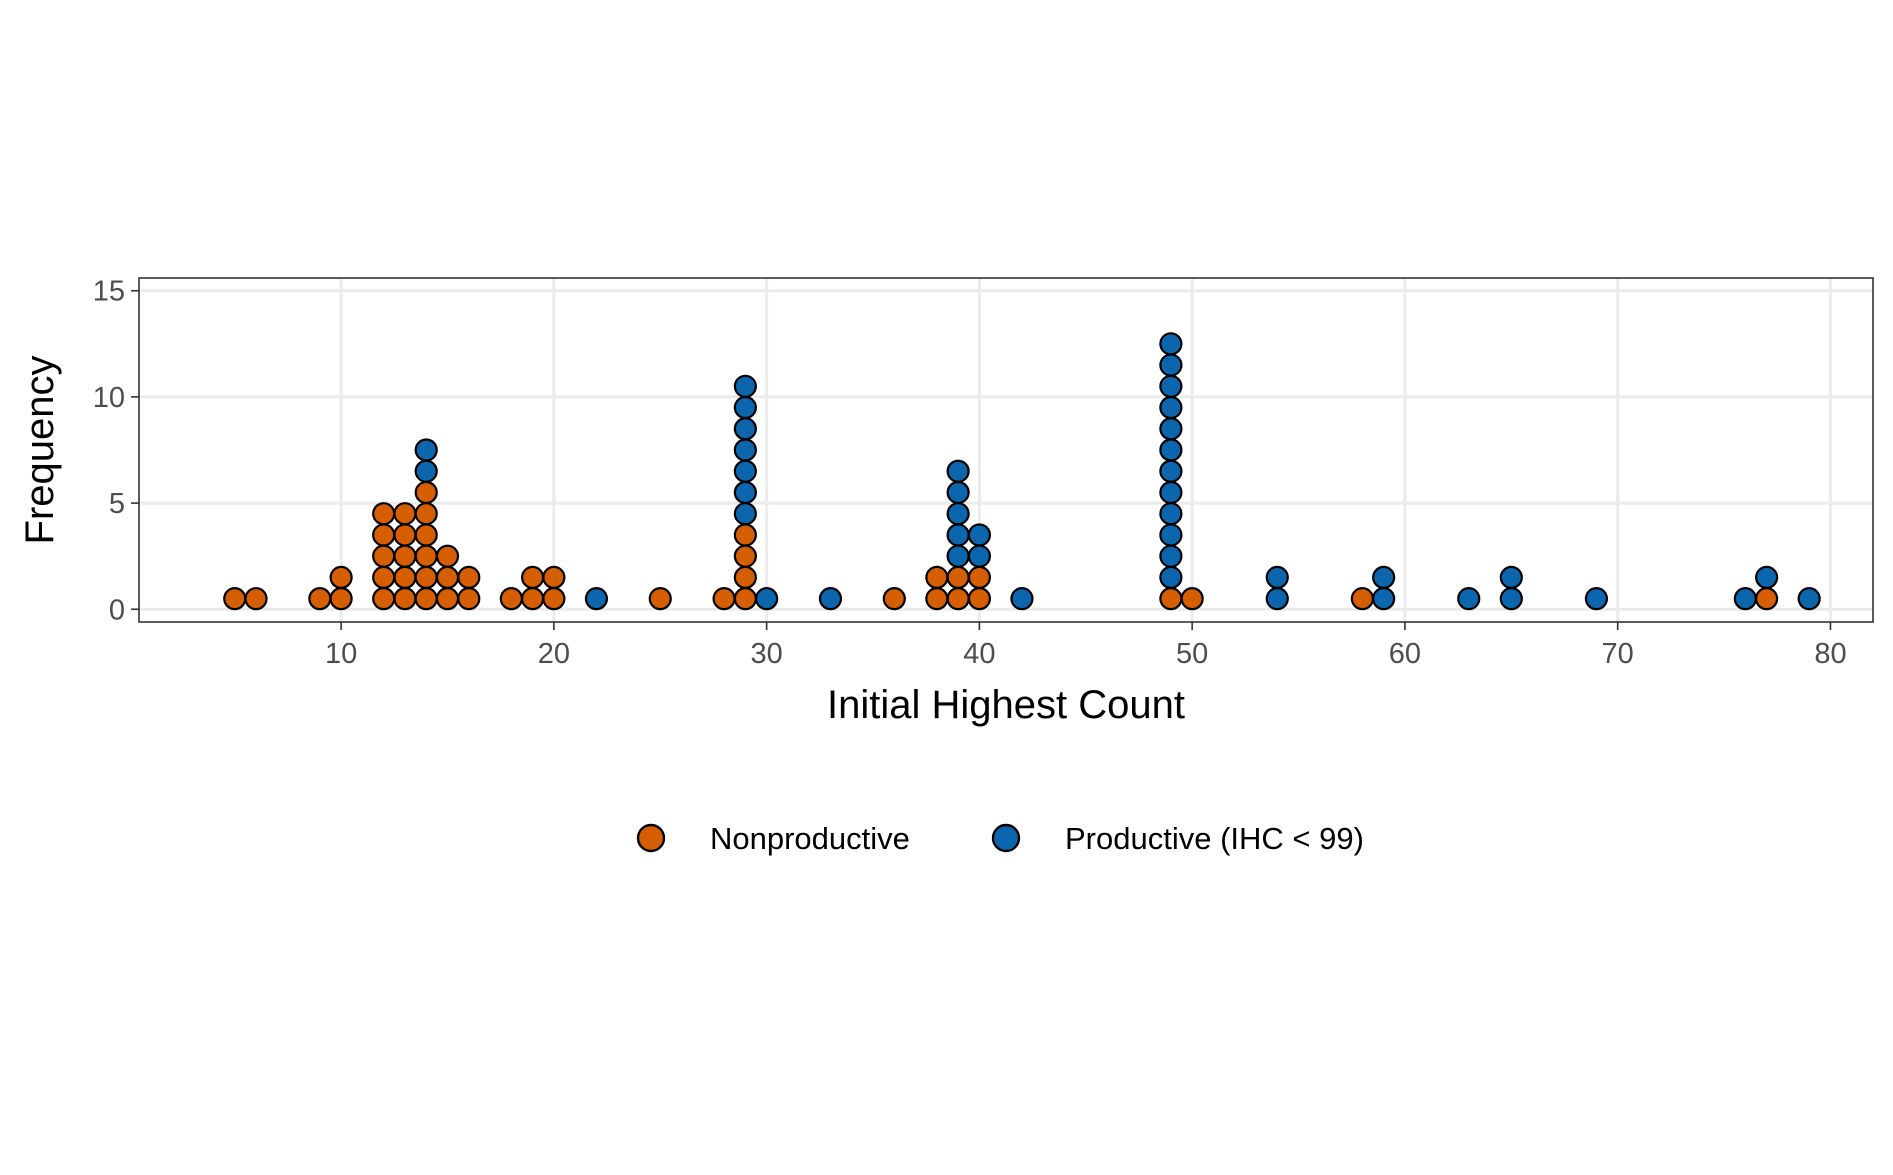 Image resolution: width=1893 pixels, height=1175 pixels. I want to click on x-tick-label-50: 50, so click(1192, 654).